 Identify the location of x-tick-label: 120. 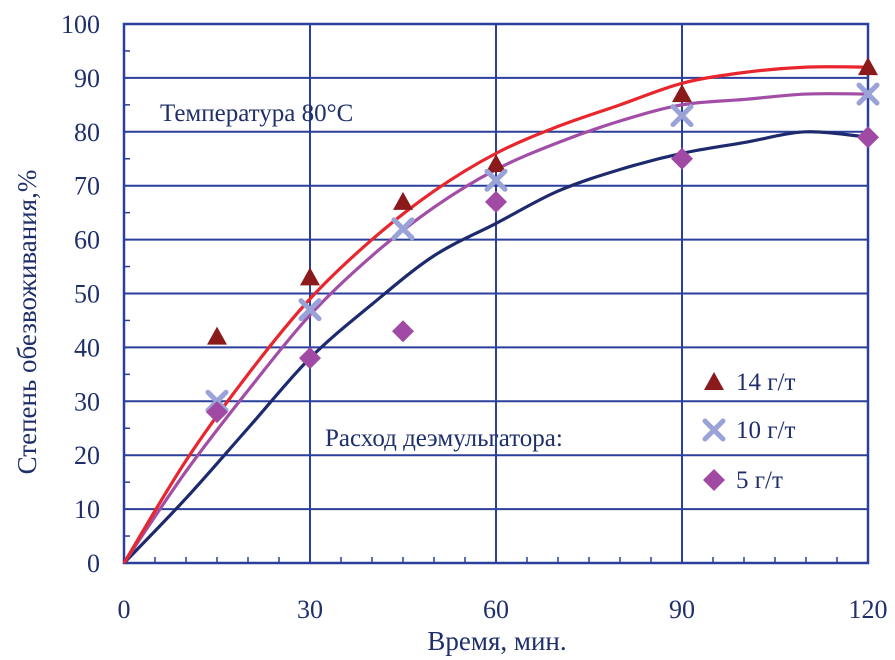
(868, 609).